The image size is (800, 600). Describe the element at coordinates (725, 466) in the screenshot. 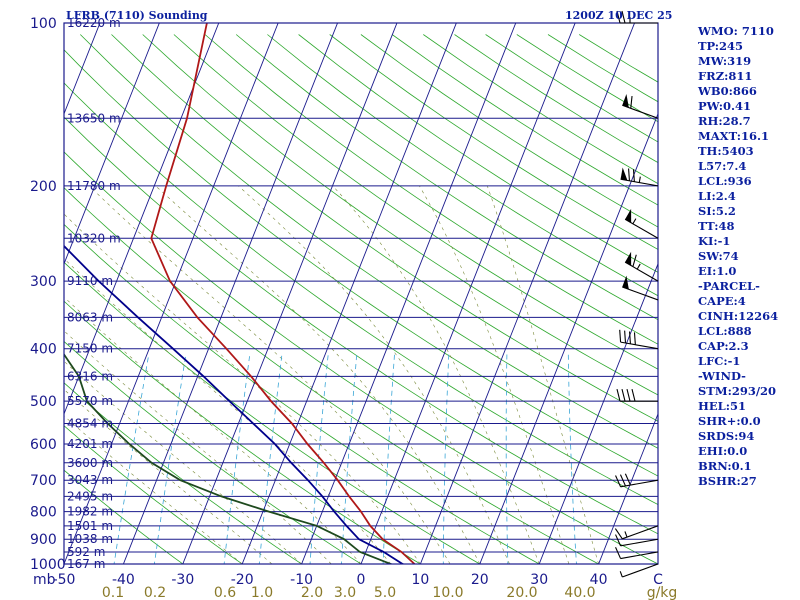

I see `sounding-index: BRN:0.1` at that location.